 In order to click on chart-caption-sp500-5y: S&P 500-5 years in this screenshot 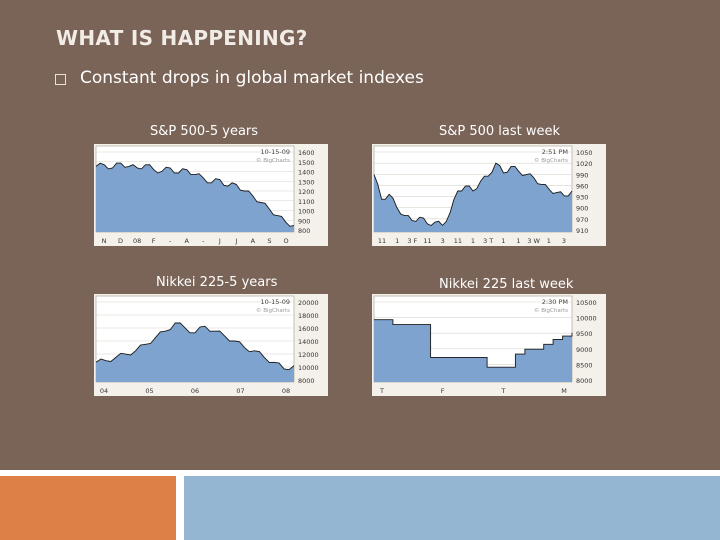, I will do `click(204, 131)`.